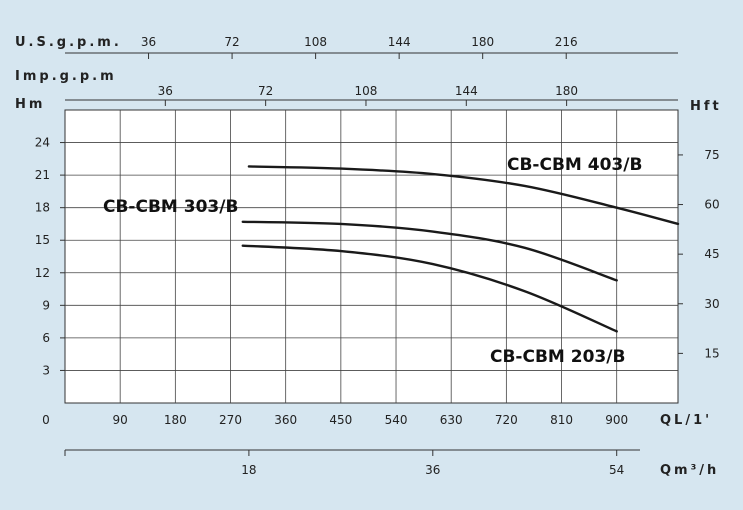  I want to click on usgpm-tick-label: 144, so click(399, 42).